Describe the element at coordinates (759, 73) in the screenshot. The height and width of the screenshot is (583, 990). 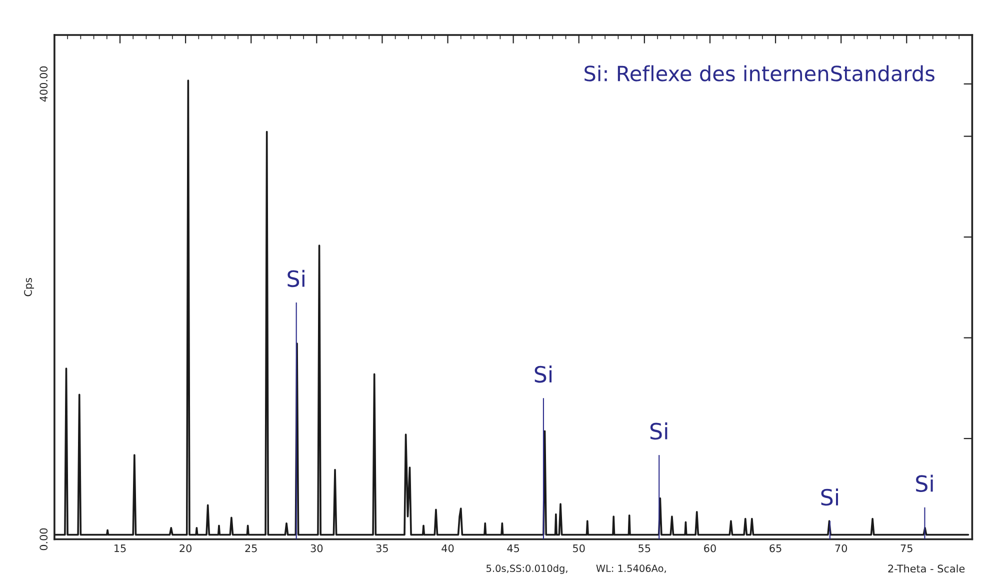
I see `annotation: Si: Reflexe des internenStandards` at that location.